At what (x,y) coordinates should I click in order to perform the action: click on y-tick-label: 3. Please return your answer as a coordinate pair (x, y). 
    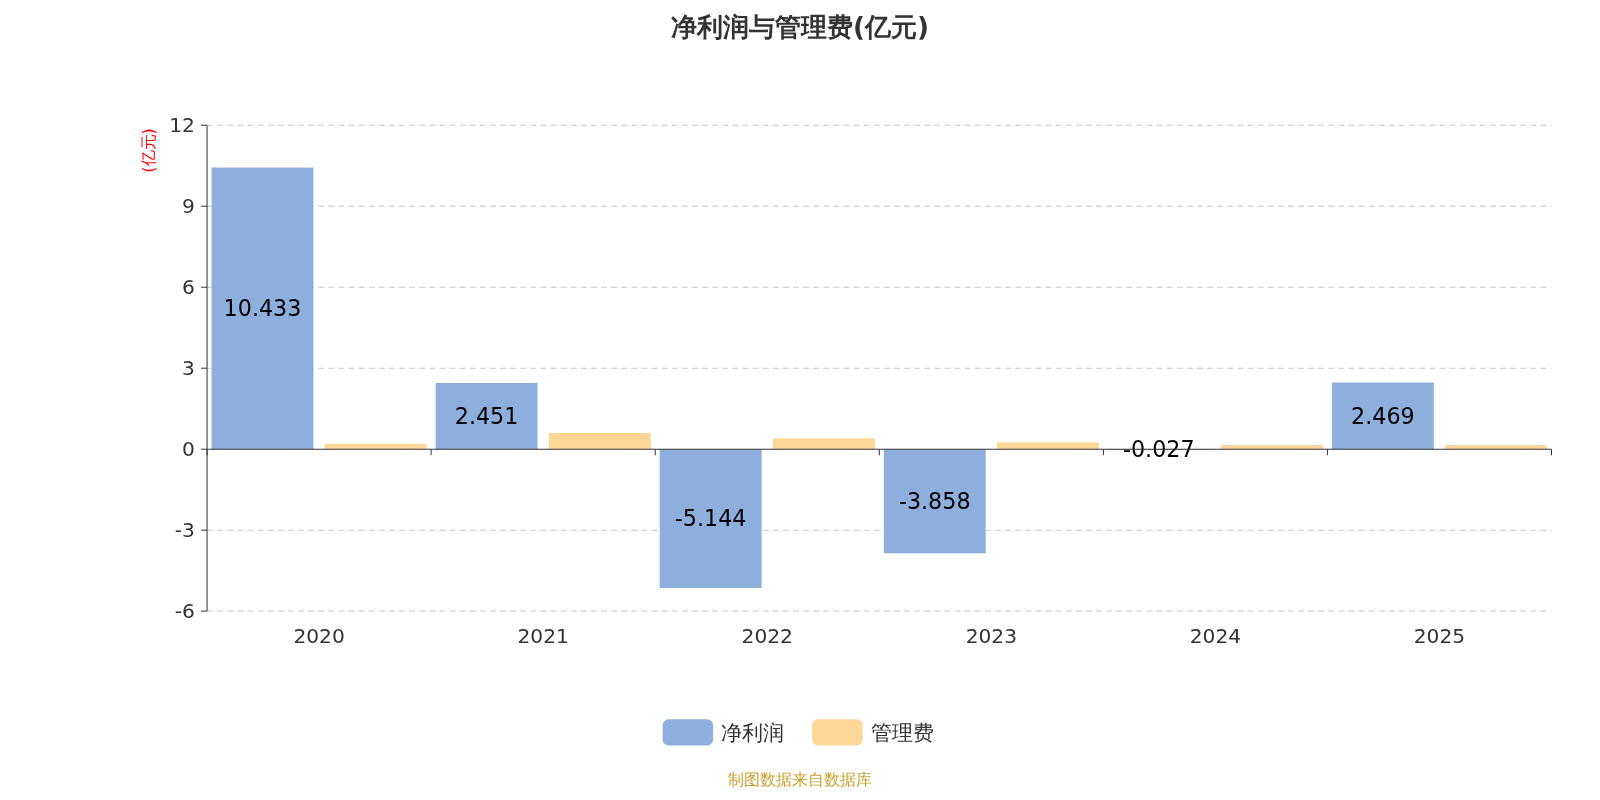
    Looking at the image, I should click on (188, 368).